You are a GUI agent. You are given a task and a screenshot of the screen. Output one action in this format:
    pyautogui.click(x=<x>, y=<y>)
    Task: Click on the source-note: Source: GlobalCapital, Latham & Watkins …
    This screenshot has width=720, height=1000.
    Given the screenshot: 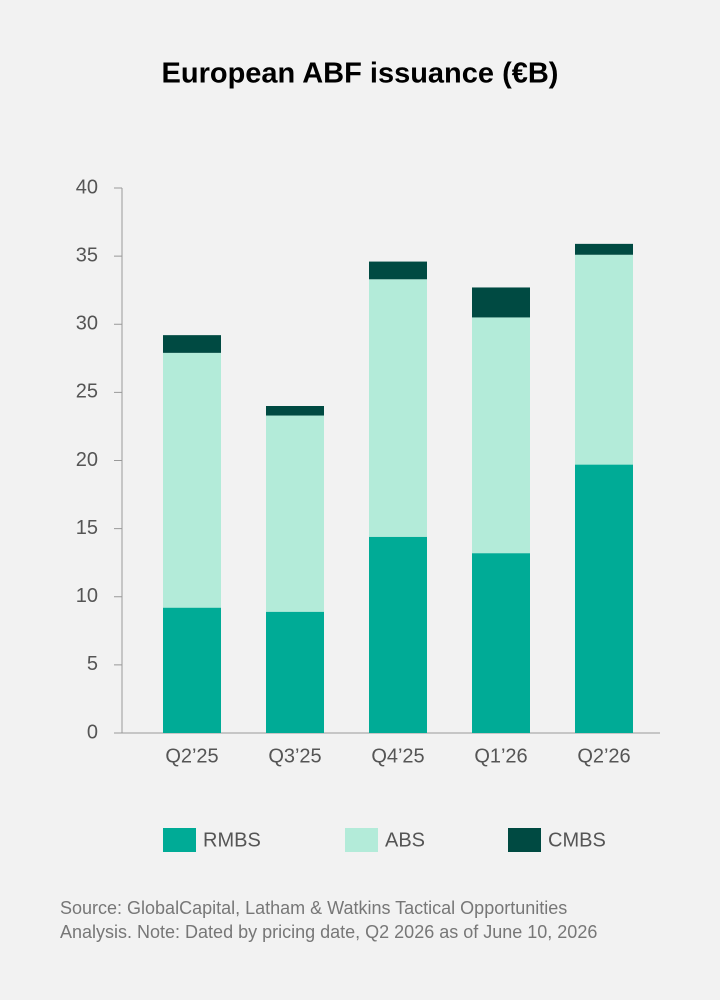 What is the action you would take?
    pyautogui.click(x=313, y=908)
    